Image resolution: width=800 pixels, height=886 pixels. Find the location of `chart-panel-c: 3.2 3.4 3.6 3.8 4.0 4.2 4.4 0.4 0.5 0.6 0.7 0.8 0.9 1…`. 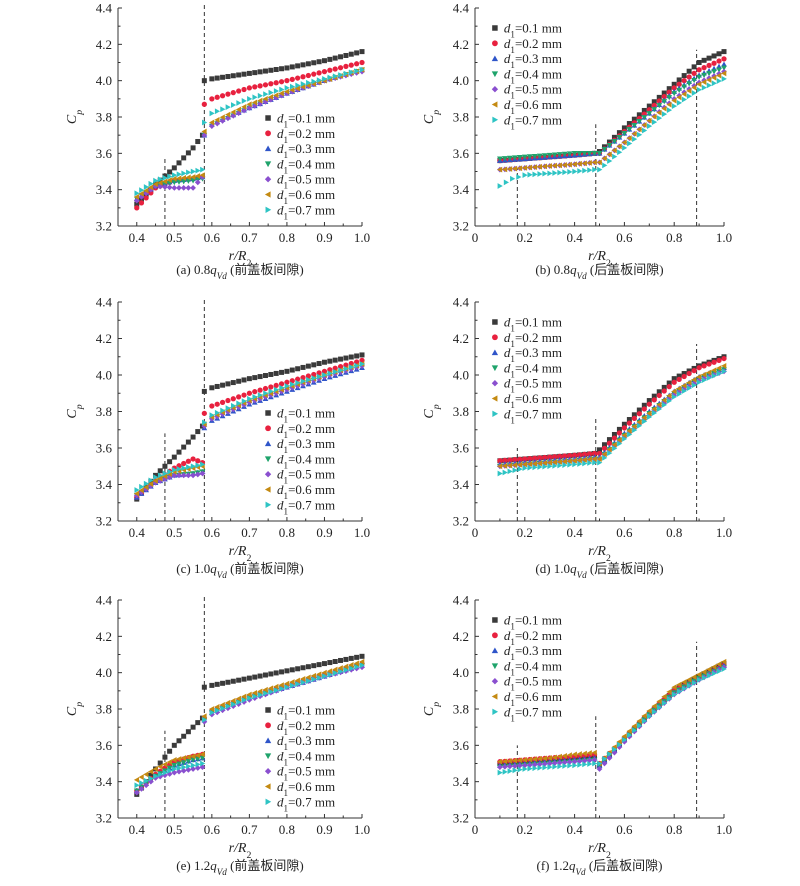

chart-panel-c: 3.2 3.4 3.6 3.8 4.0 4.2 4.4 0.4 0.5 0.6 0.7 0.8 0.9 1… is located at coordinates (217, 438).